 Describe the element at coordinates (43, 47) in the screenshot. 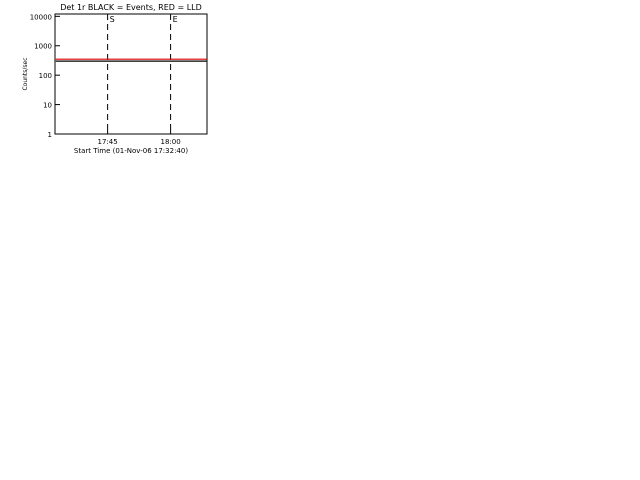

I see `y-tick-label: 1000` at that location.